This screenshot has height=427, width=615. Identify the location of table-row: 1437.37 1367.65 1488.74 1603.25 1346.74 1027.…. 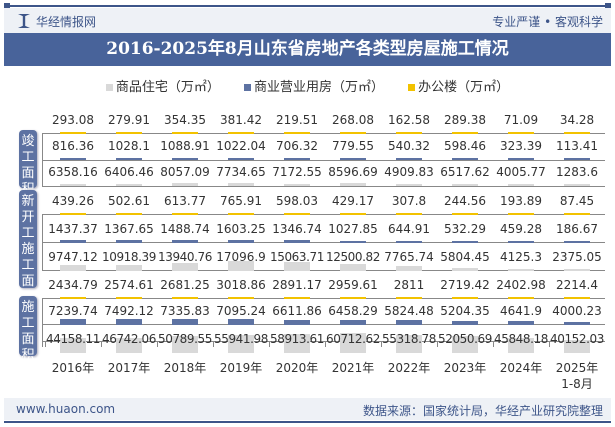
(325, 232).